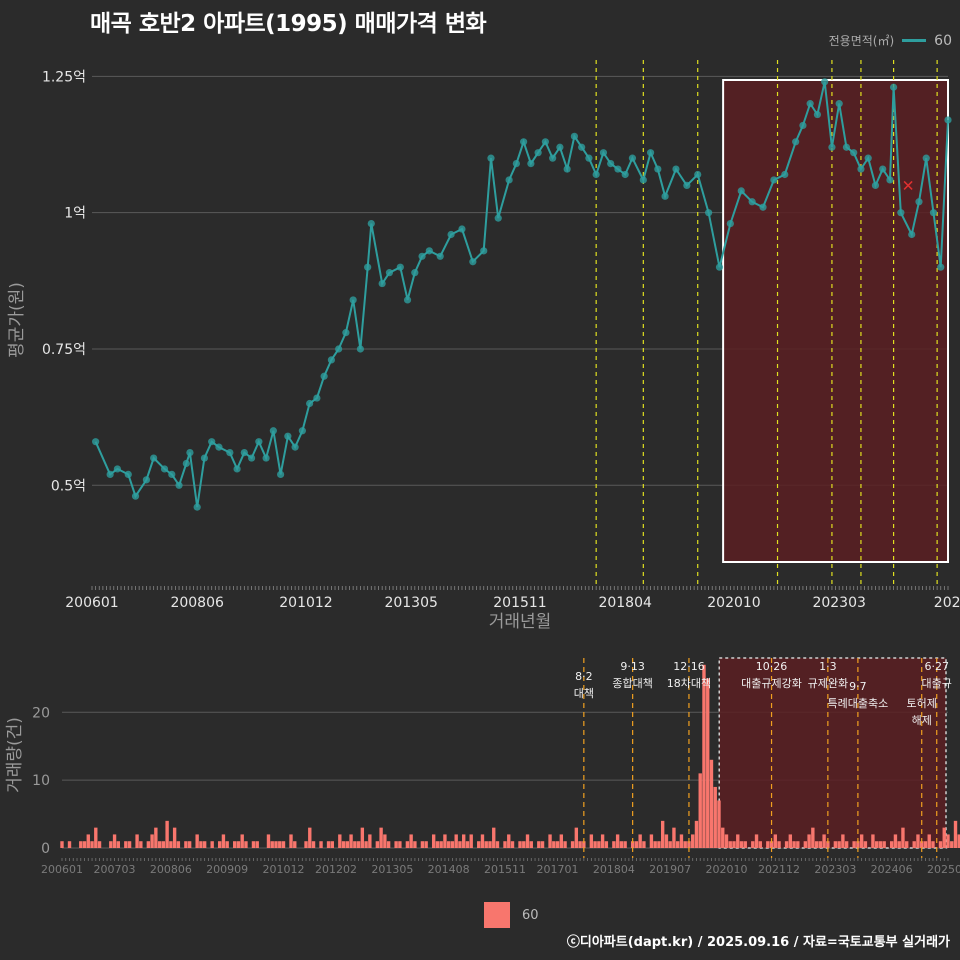  Describe the element at coordinates (520, 622) in the screenshot. I see `x-axis-label: 거래년월` at that location.